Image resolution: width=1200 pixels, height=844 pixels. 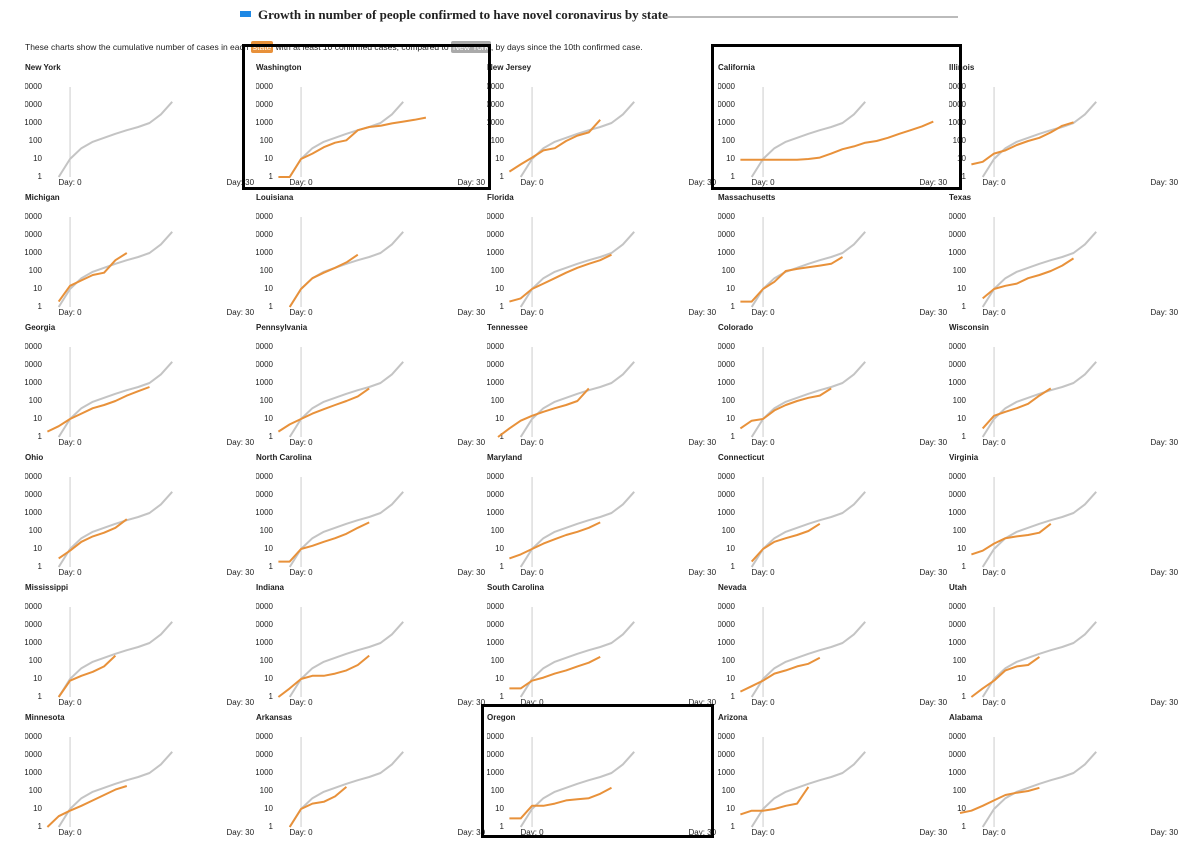 I want to click on panel-title: Massachusetts, so click(x=747, y=197).